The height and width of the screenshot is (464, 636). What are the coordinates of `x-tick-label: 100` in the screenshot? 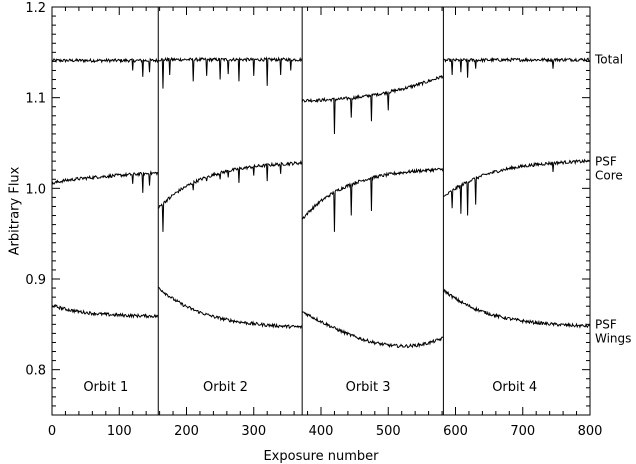 It's located at (119, 431).